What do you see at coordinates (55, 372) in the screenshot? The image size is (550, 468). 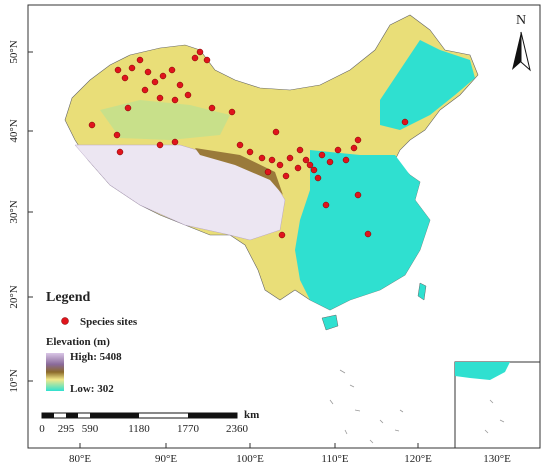 I see `elevation-ramp` at bounding box center [55, 372].